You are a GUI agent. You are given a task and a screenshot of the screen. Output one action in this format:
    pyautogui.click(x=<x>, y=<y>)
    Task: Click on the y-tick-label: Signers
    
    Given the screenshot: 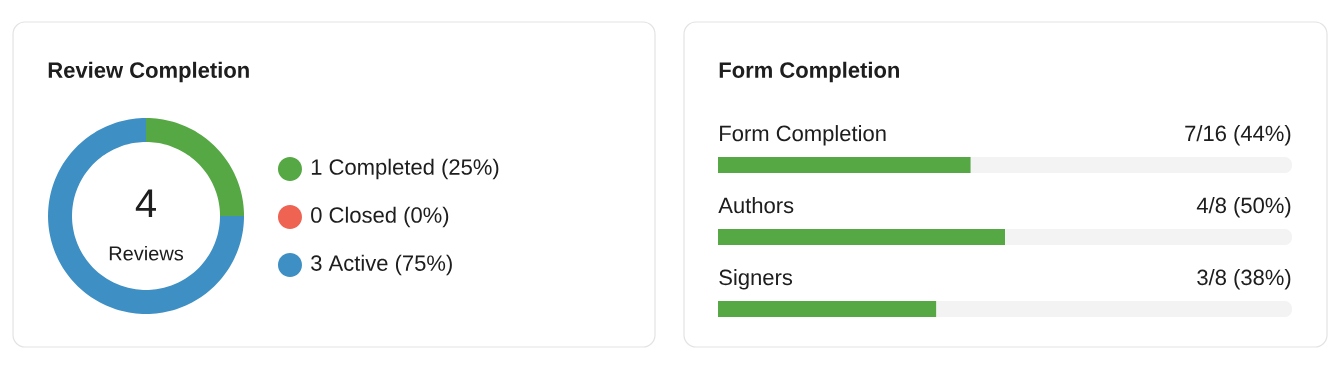 What is the action you would take?
    pyautogui.click(x=756, y=279)
    